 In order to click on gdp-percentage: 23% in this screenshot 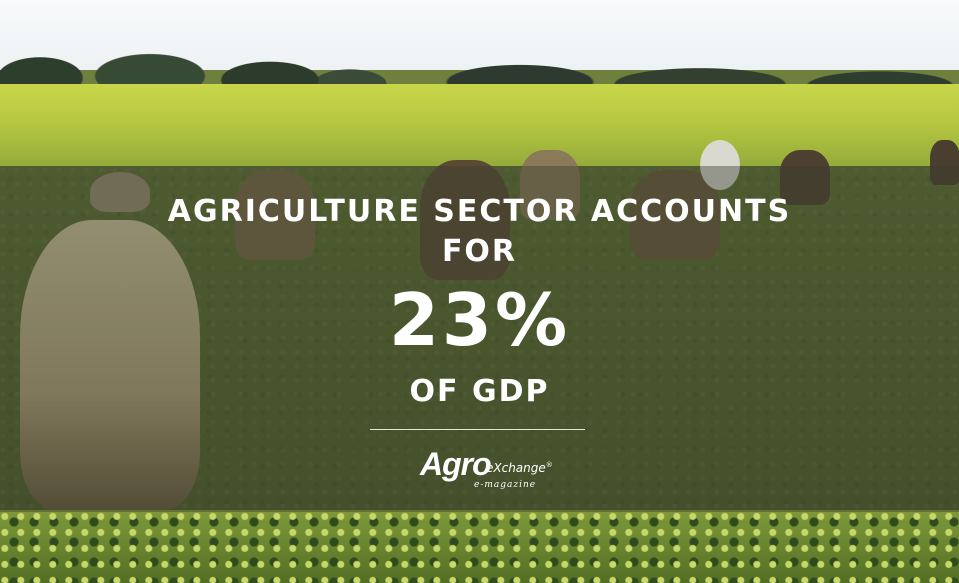, I will do `click(479, 320)`.